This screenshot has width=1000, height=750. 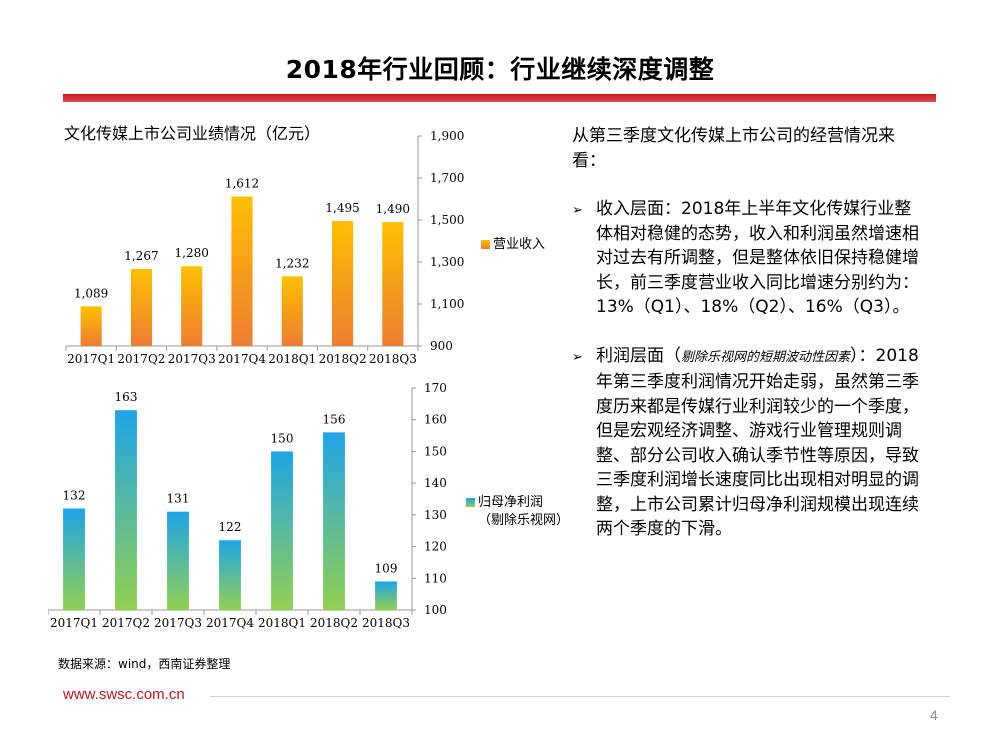 I want to click on revenue-data-label: 1,612, so click(x=242, y=183).